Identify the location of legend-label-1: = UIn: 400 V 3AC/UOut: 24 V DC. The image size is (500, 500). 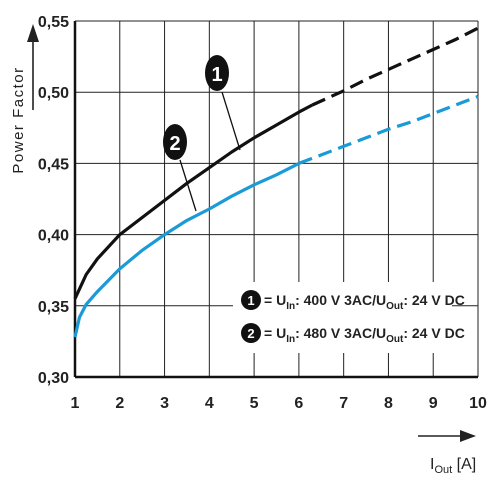
(364, 302).